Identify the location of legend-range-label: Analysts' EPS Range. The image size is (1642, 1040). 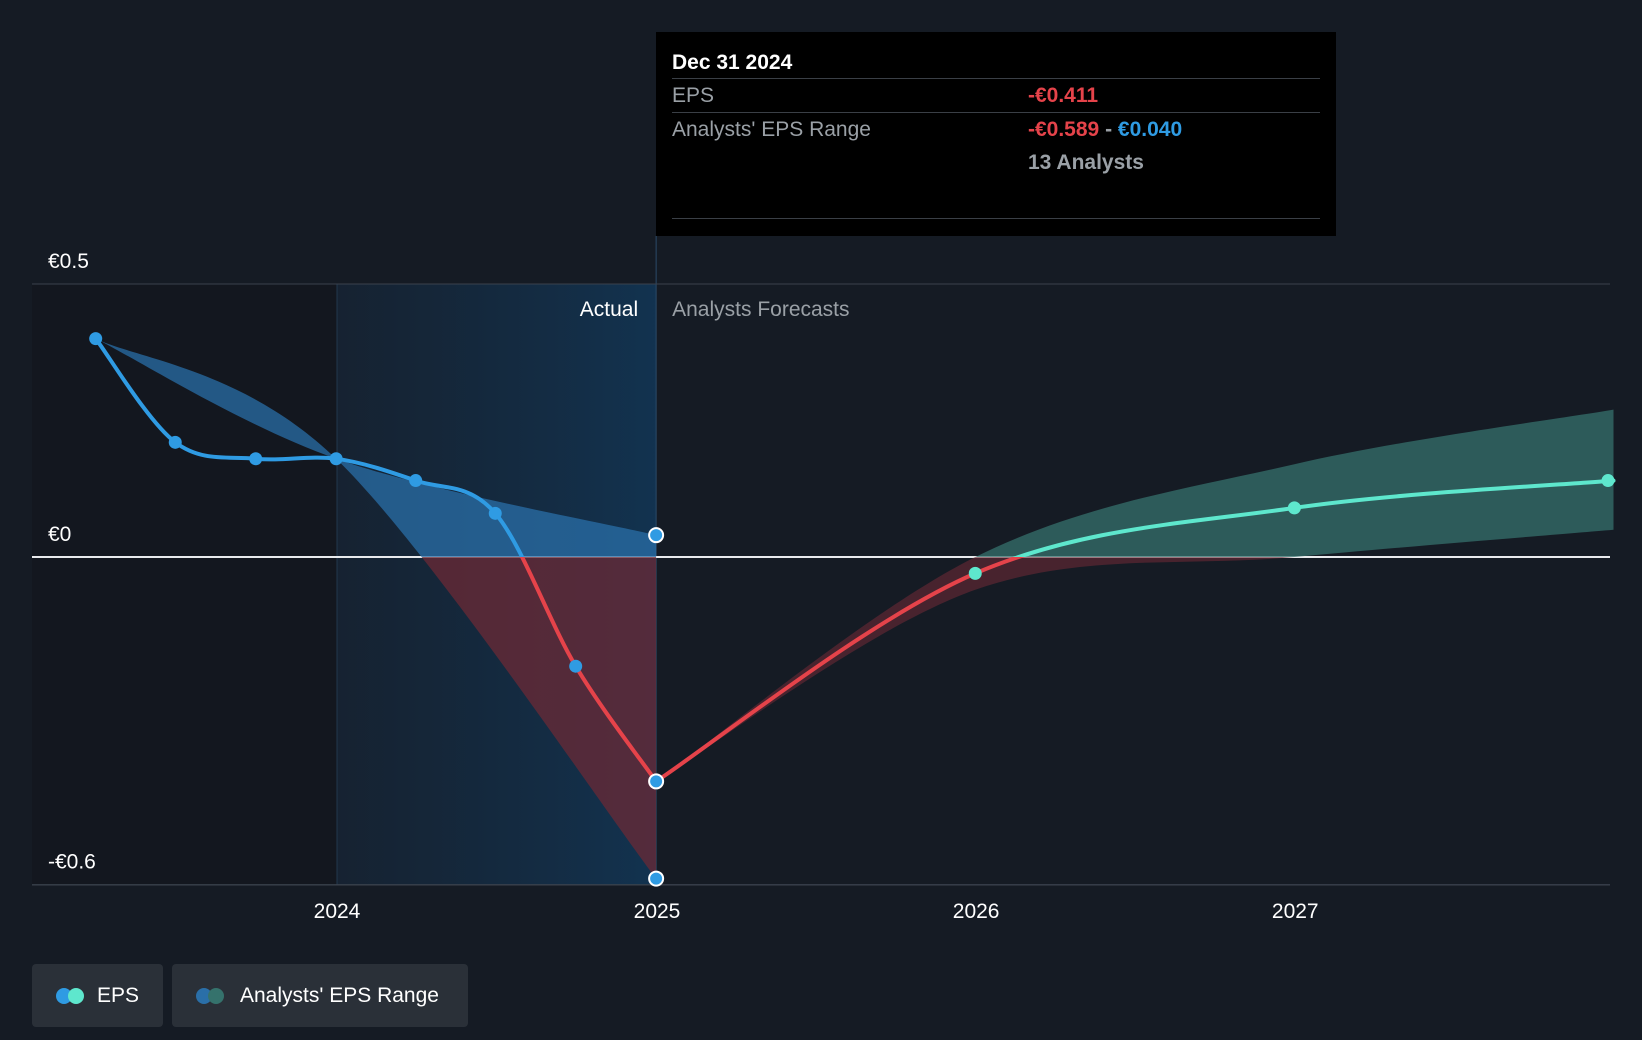
(339, 995).